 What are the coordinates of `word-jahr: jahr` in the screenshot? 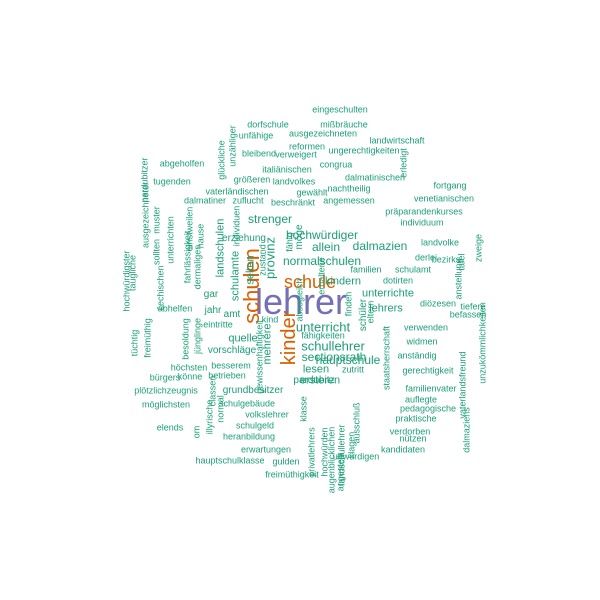 It's located at (213, 310).